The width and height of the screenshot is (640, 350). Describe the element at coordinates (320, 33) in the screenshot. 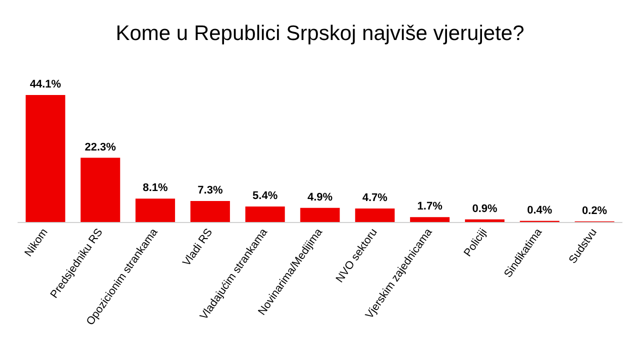

I see `chart-title: Kome u Republici Srpskoj najviše vjerujete?` at that location.